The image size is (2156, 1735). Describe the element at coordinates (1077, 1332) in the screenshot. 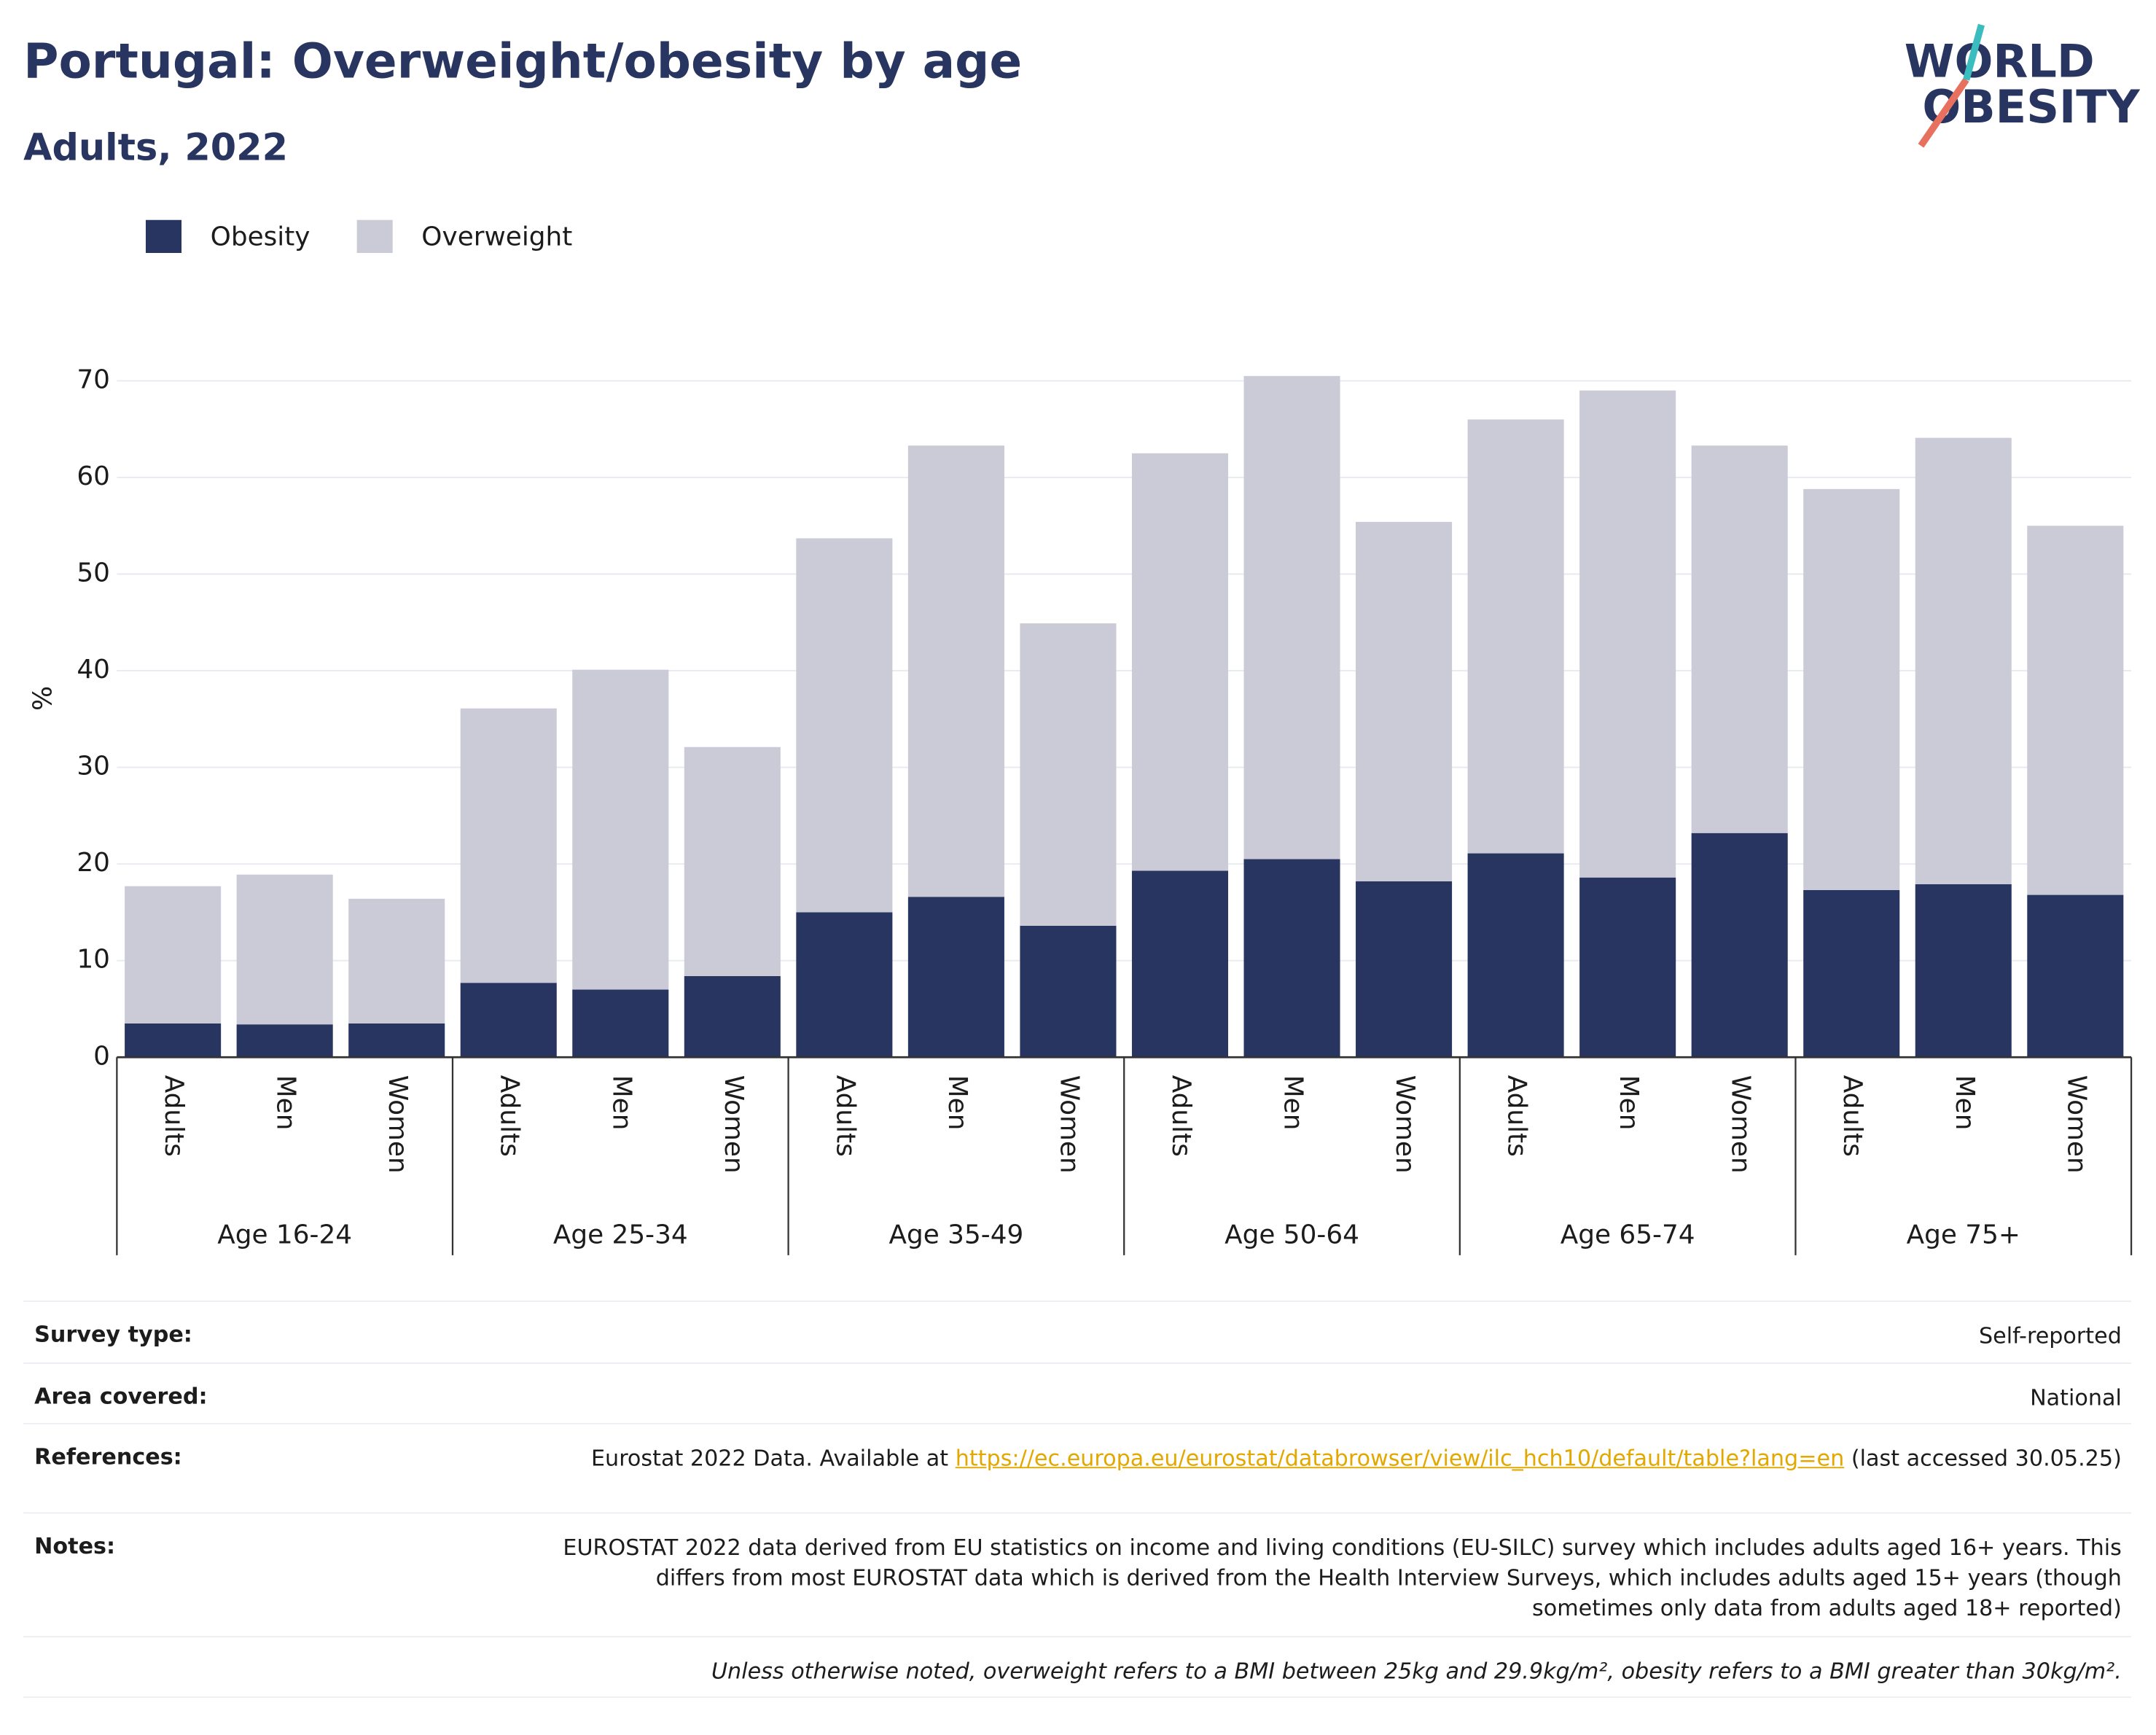

I see `table-row: Survey type: Self-reported` at that location.